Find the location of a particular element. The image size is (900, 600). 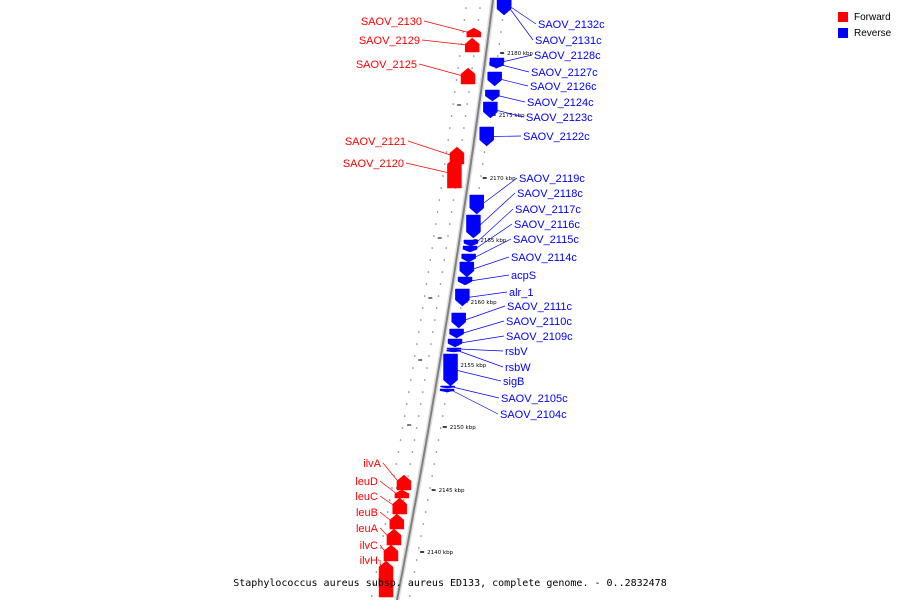

gene-label: SAOV_2126c is located at coordinates (563, 87).